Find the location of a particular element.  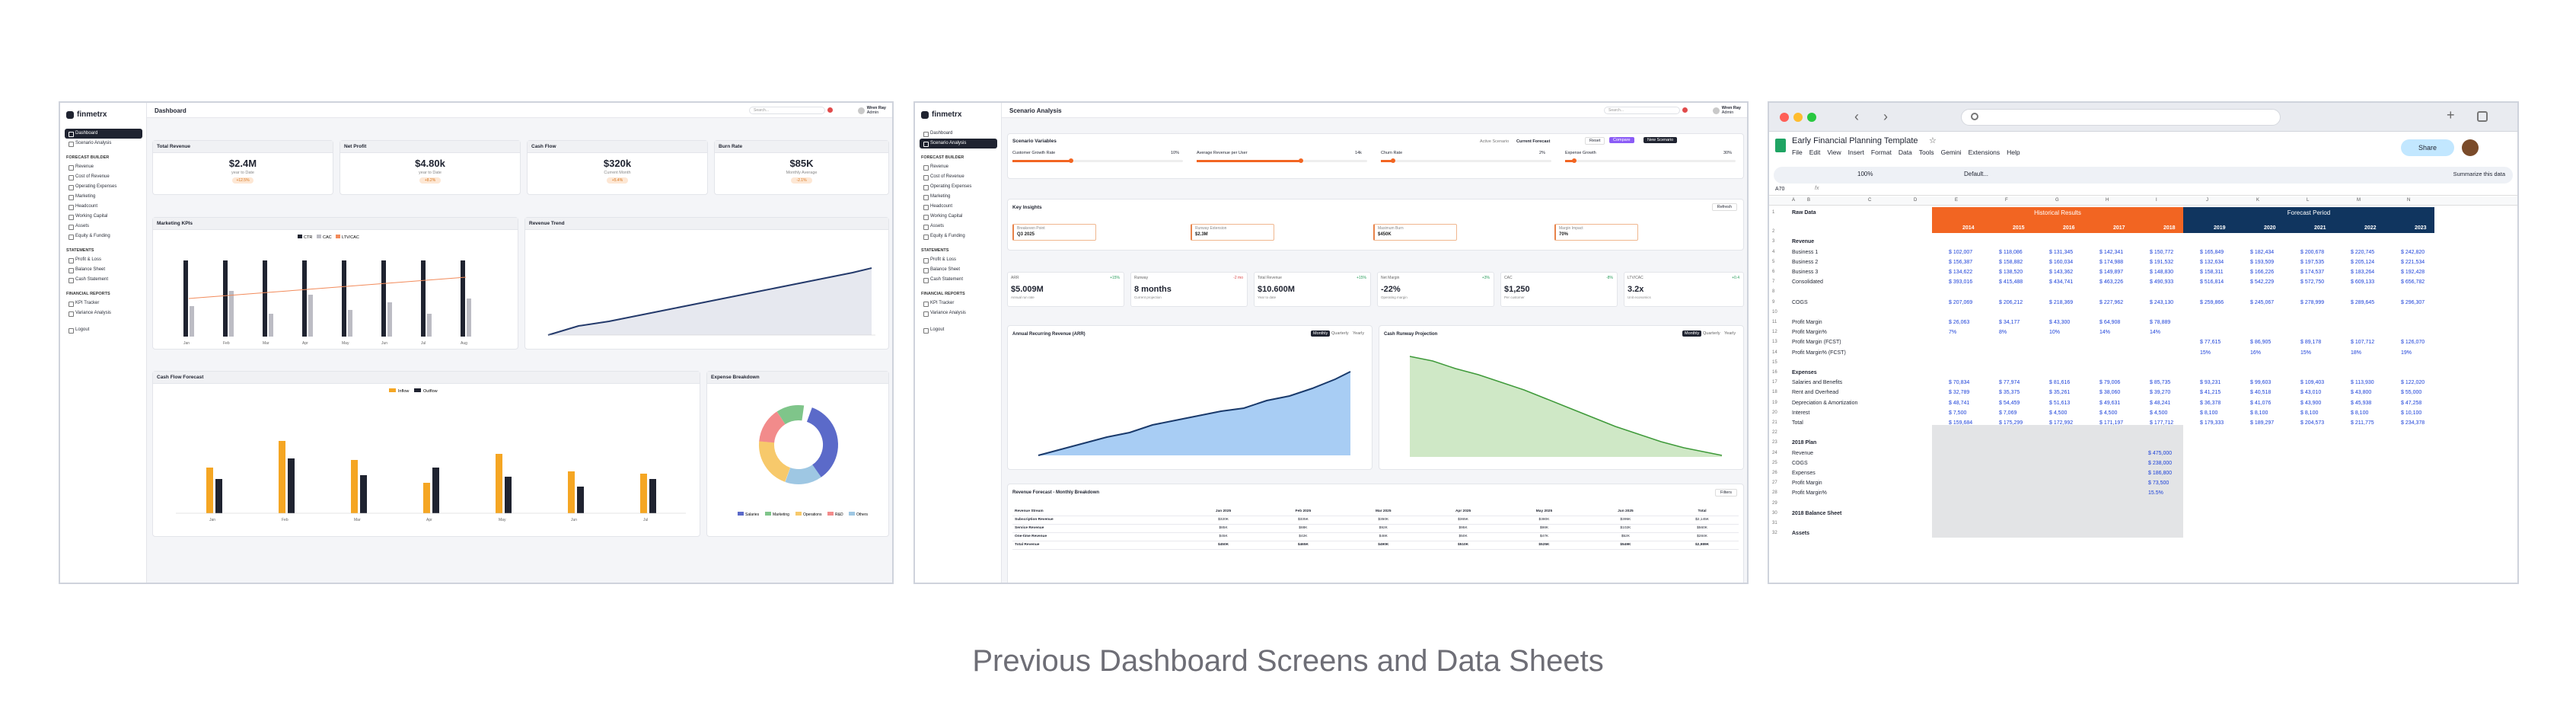

cell-historical: 10% is located at coordinates (2055, 333).